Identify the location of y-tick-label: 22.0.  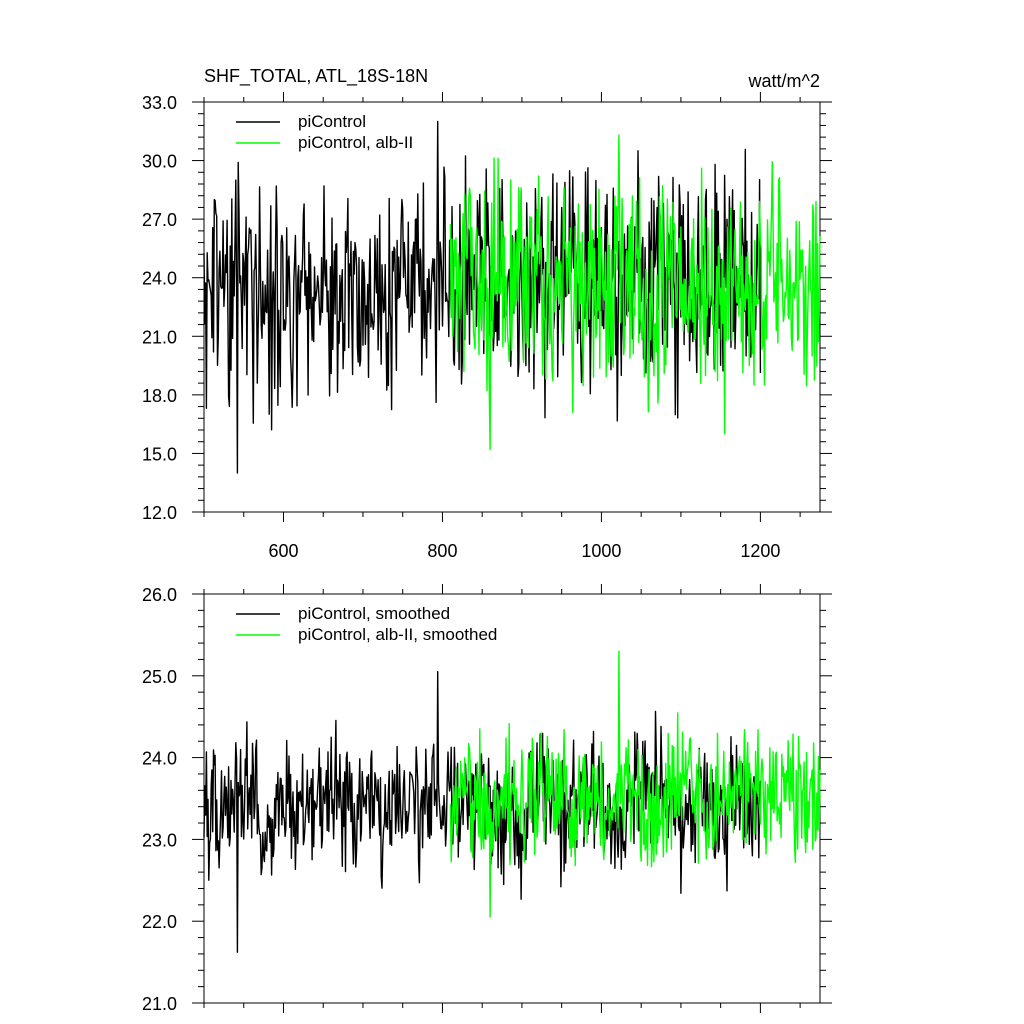
(159, 922).